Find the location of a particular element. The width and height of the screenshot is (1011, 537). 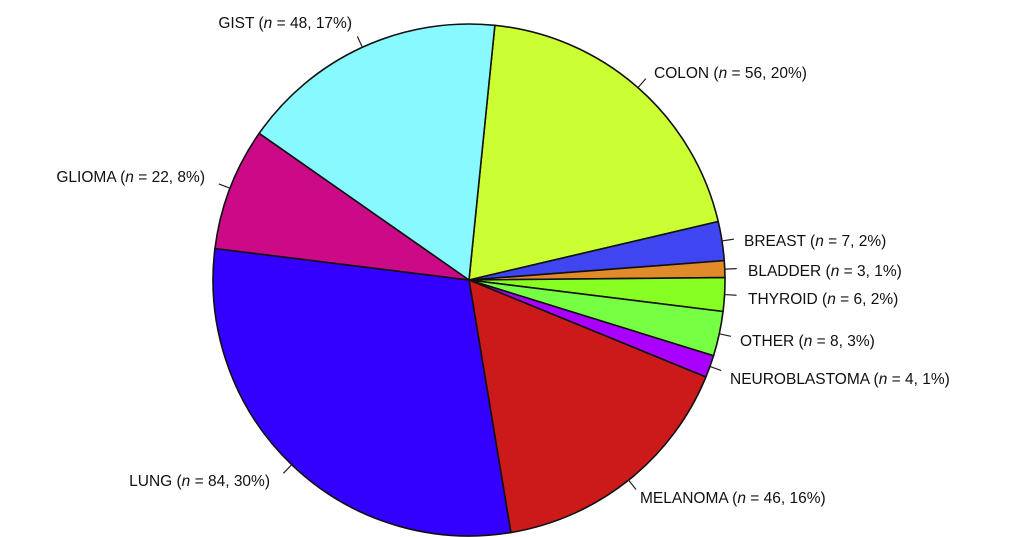

slice-label-bladder: BLADDER (n = 3, 1%) is located at coordinates (825, 271).